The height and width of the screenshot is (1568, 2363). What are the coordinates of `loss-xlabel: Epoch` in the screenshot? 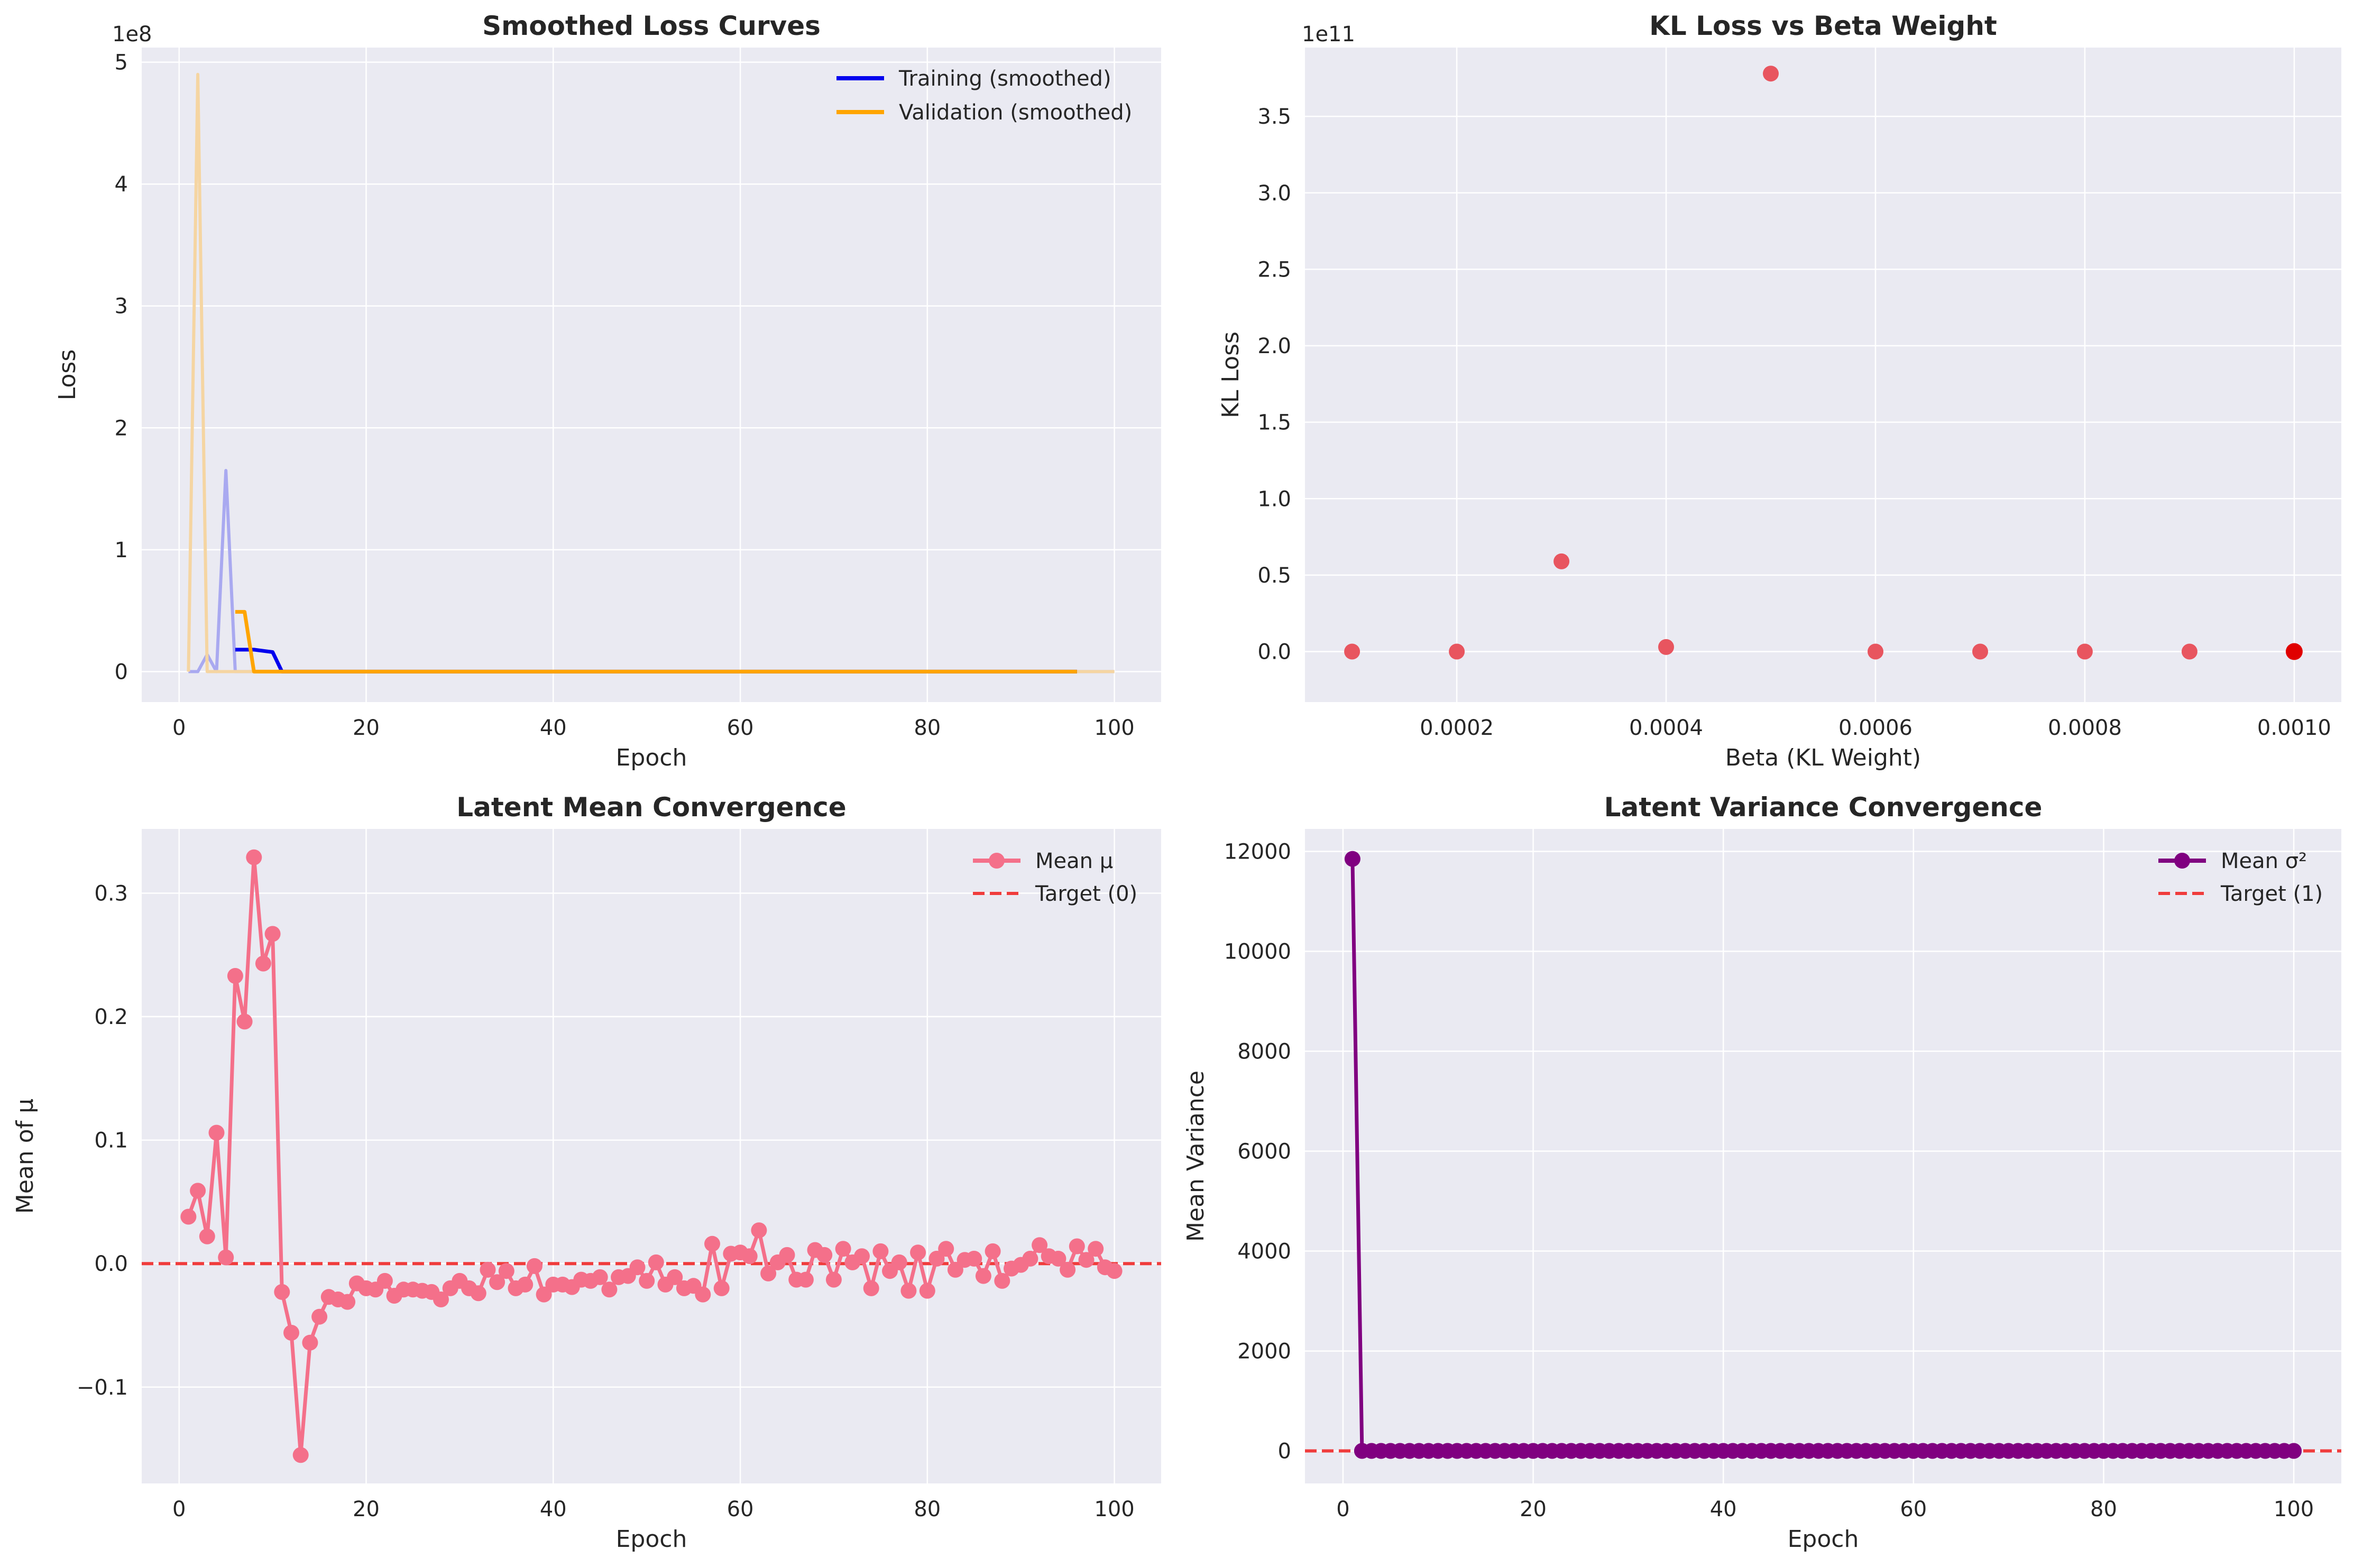 It's located at (651, 757).